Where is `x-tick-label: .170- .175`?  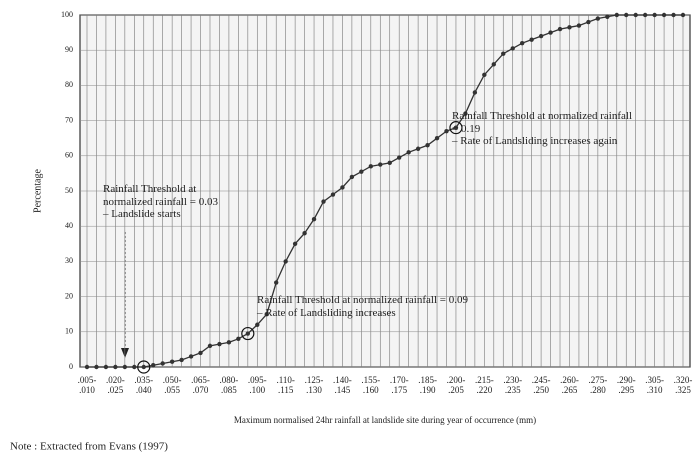 x-tick-label: .170- .175 is located at coordinates (399, 385).